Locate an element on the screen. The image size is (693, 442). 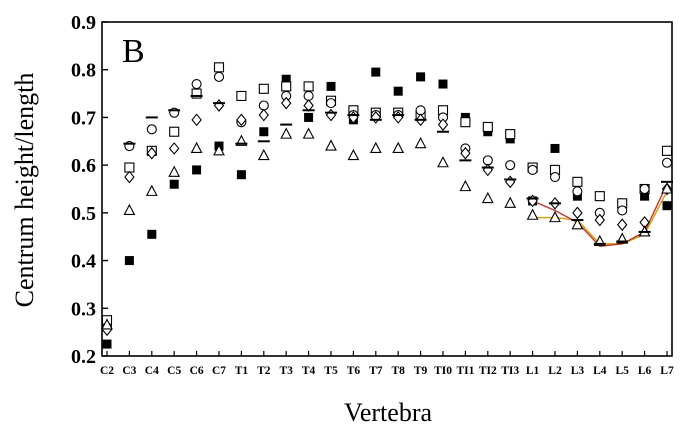
x-tick-label: T7 is located at coordinates (376, 371).